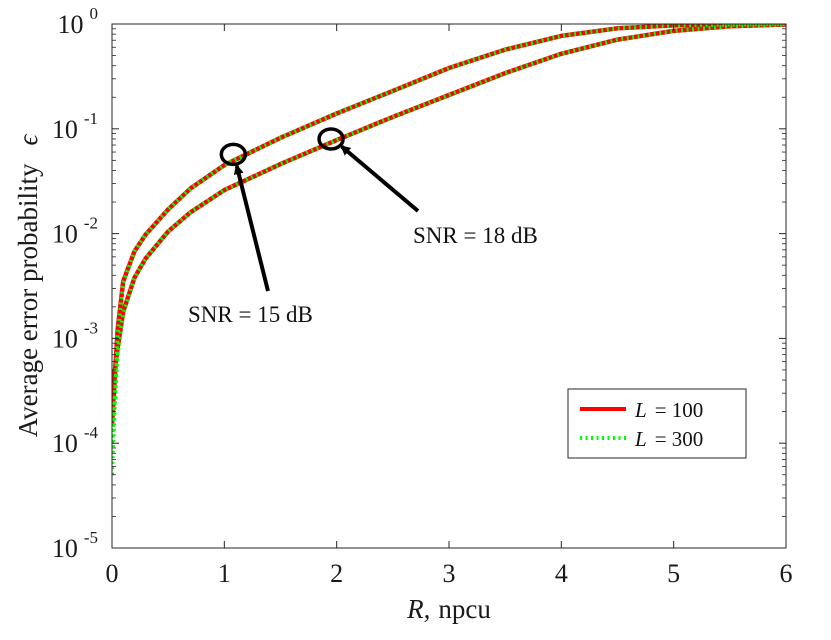  What do you see at coordinates (449, 573) in the screenshot?
I see `x-tick-label: 3` at bounding box center [449, 573].